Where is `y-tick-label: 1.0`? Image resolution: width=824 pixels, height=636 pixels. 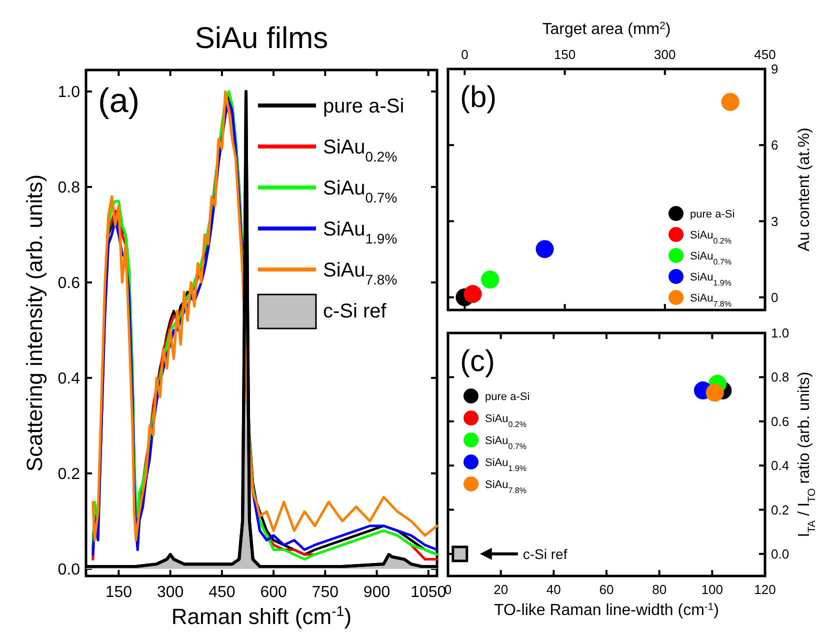
y-tick-label: 1.0 is located at coordinates (69, 93).